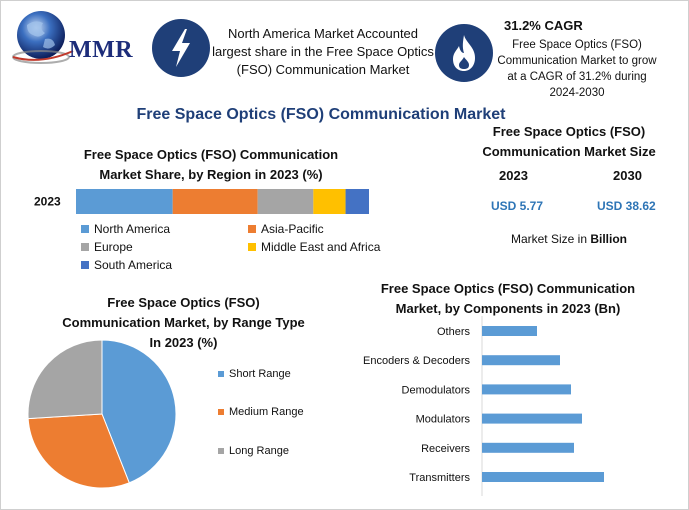 The image size is (689, 510). Describe the element at coordinates (113, 247) in the screenshot. I see `legend-label-europe: Europe` at that location.